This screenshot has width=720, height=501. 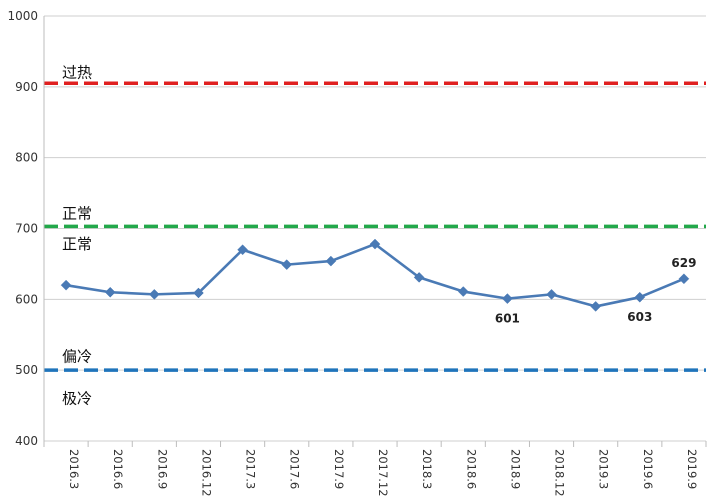 I want to click on zone-label: 偏冷, so click(x=77, y=357).